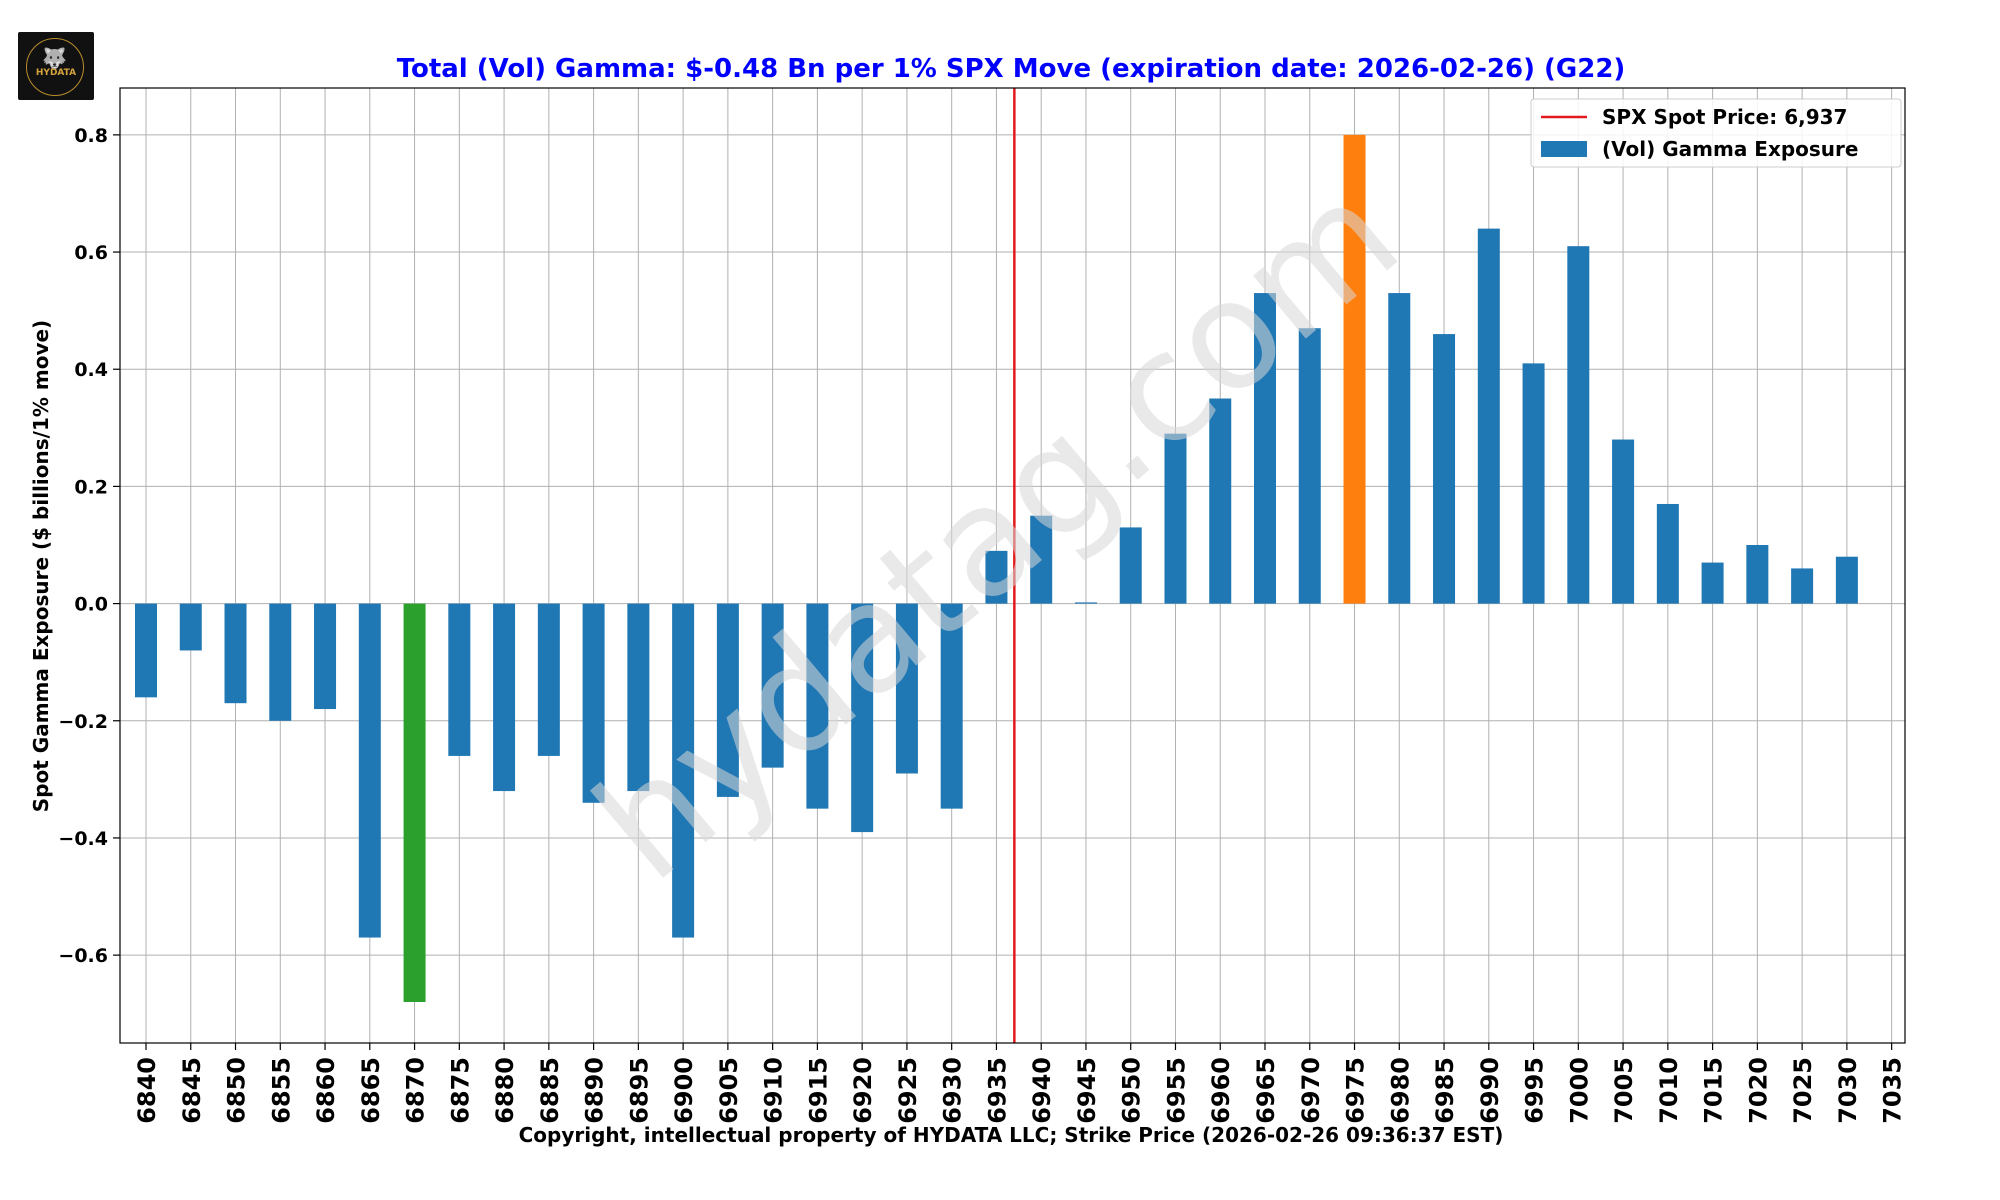  Describe the element at coordinates (774, 1090) in the screenshot. I see `x-tick-label: 6910` at that location.